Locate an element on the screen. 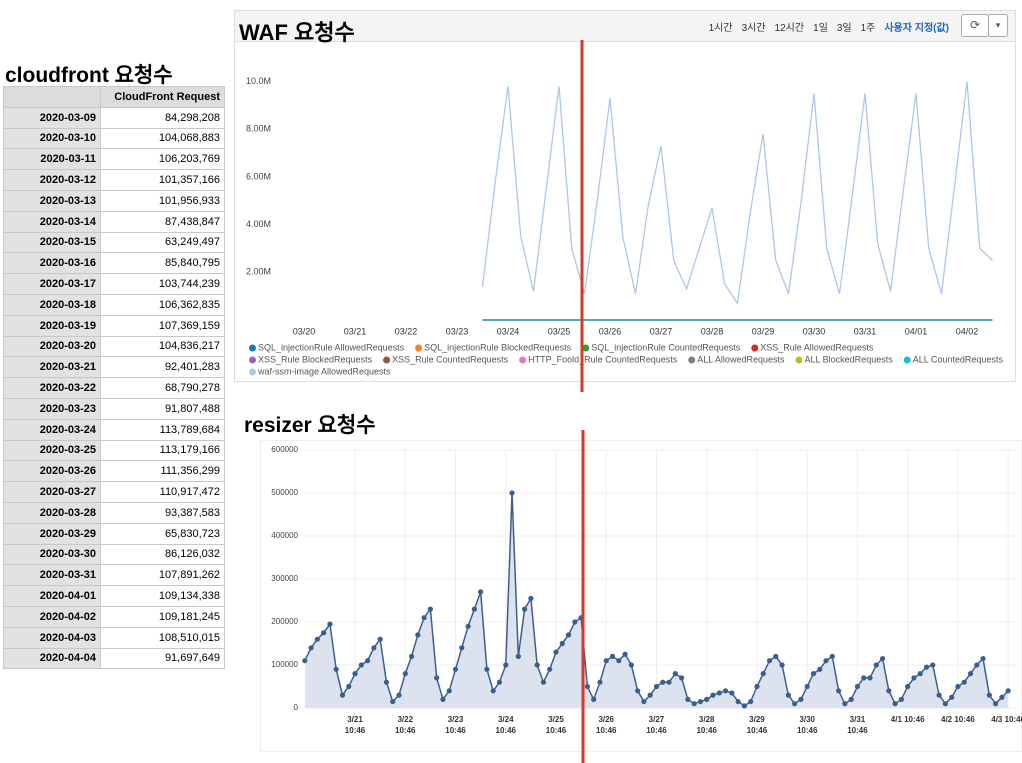 This screenshot has width=1022, height=763. x-tick-label: 4/1 10:46 is located at coordinates (907, 719).